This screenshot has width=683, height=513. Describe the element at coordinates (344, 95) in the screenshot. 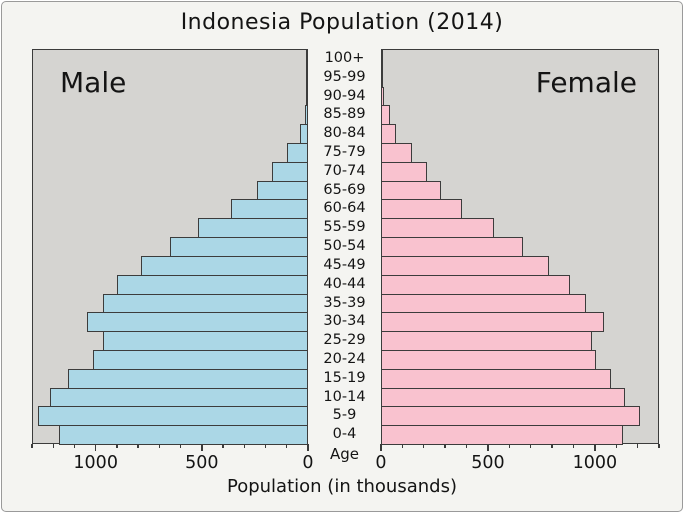

I see `age-label-90-94: 90-94` at that location.